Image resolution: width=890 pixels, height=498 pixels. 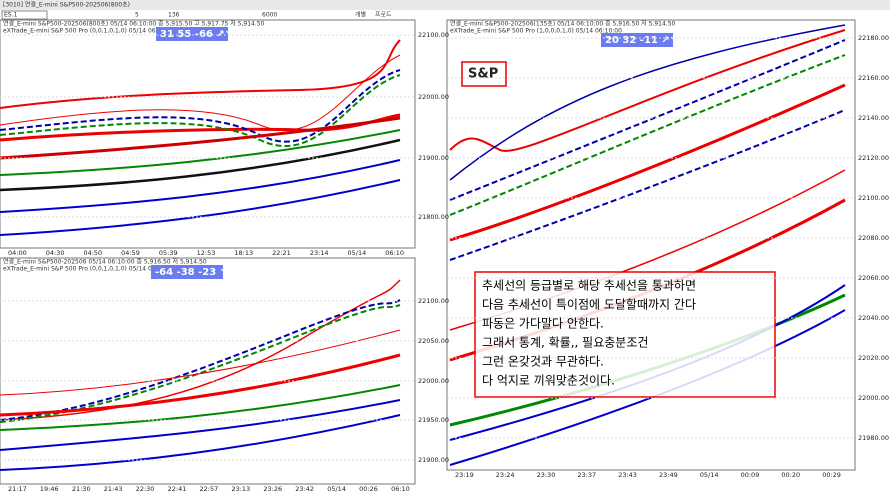 I want to click on indicator: -64 -38 -23 ↘↘, so click(x=195, y=272).